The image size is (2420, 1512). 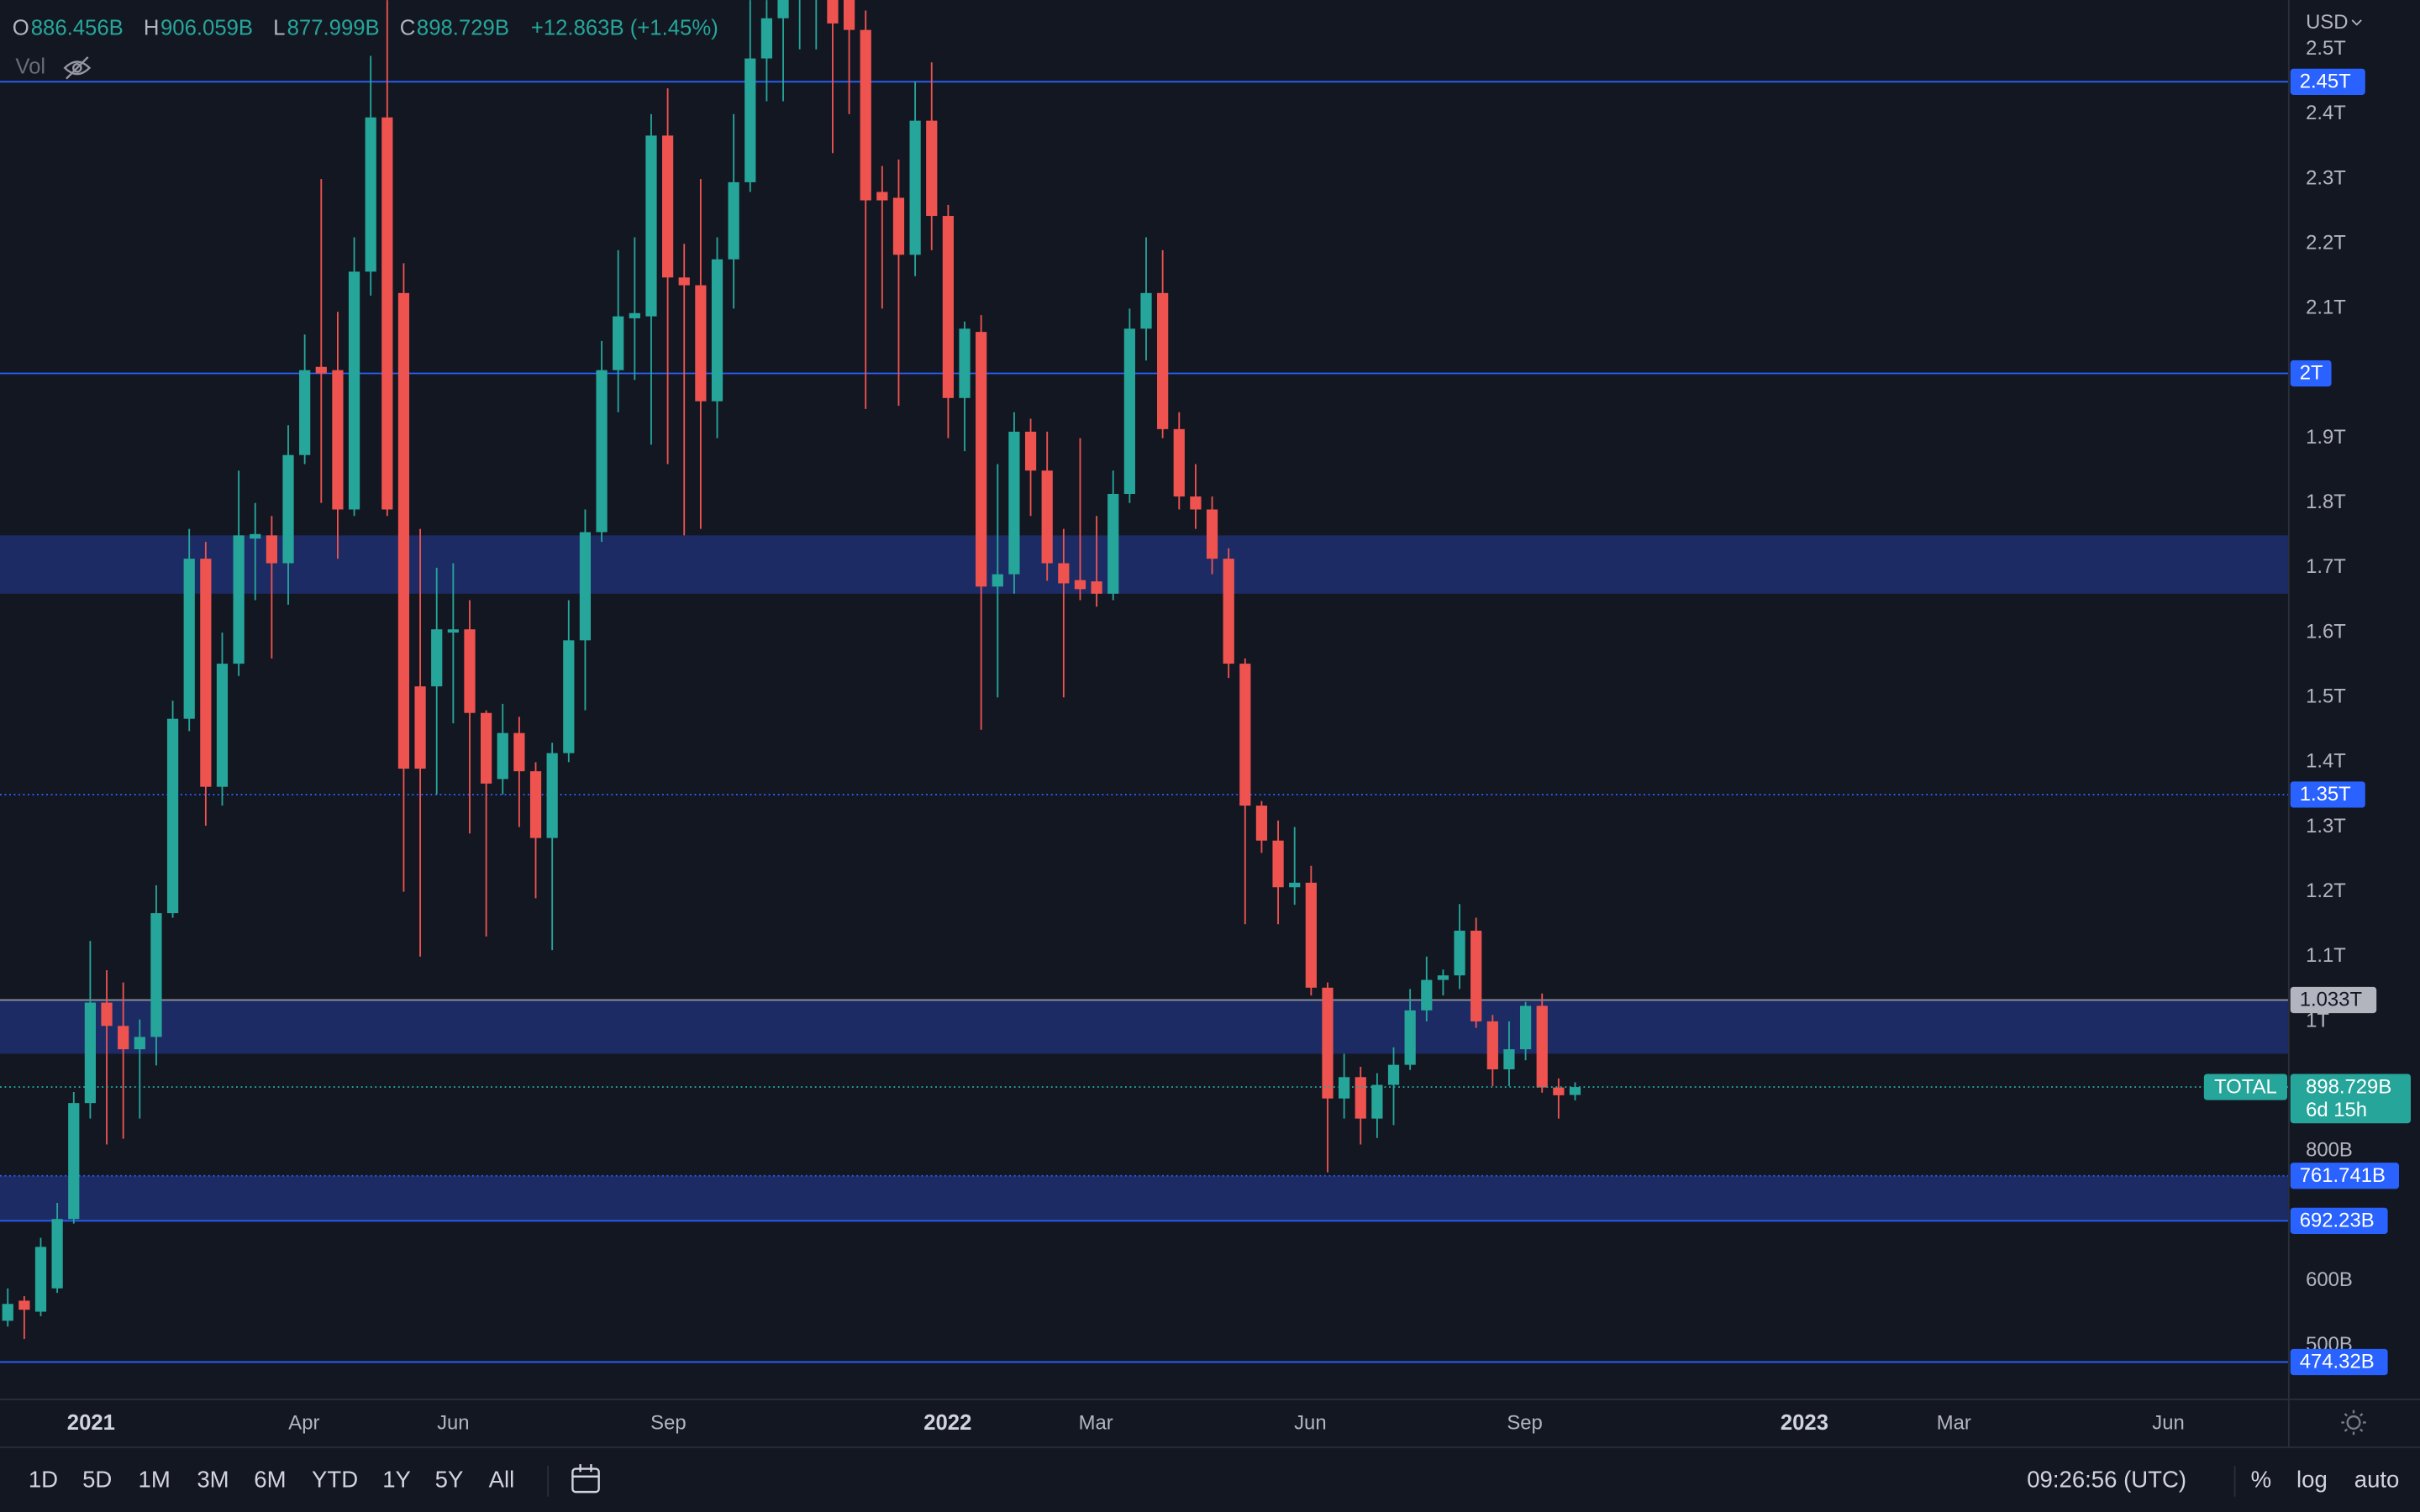 What do you see at coordinates (2327, 22) in the screenshot?
I see `currency-label: USD` at bounding box center [2327, 22].